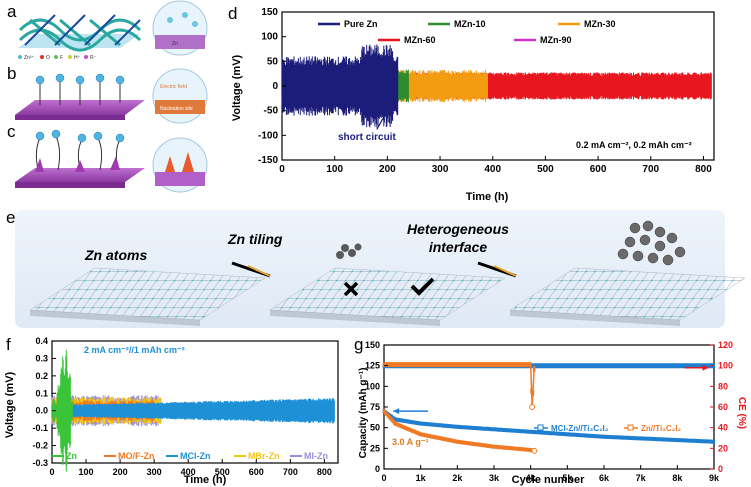 This screenshot has height=487, width=751. I want to click on schem-nucleation-label: Nucleation site, so click(176, 109).